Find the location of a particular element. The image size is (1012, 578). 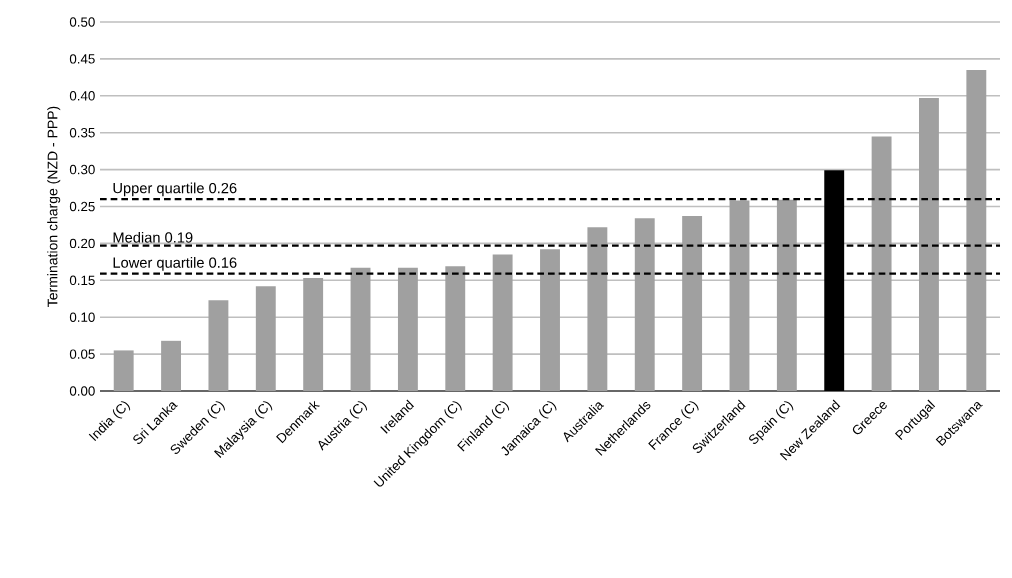

ref-line-label: Lower quartile 0.16 is located at coordinates (175, 264).